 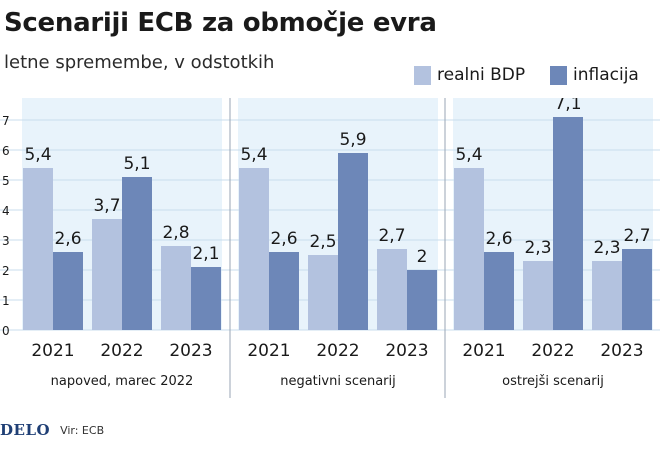 What do you see at coordinates (6, 211) in the screenshot?
I see `y-tick-label: 4` at bounding box center [6, 211].